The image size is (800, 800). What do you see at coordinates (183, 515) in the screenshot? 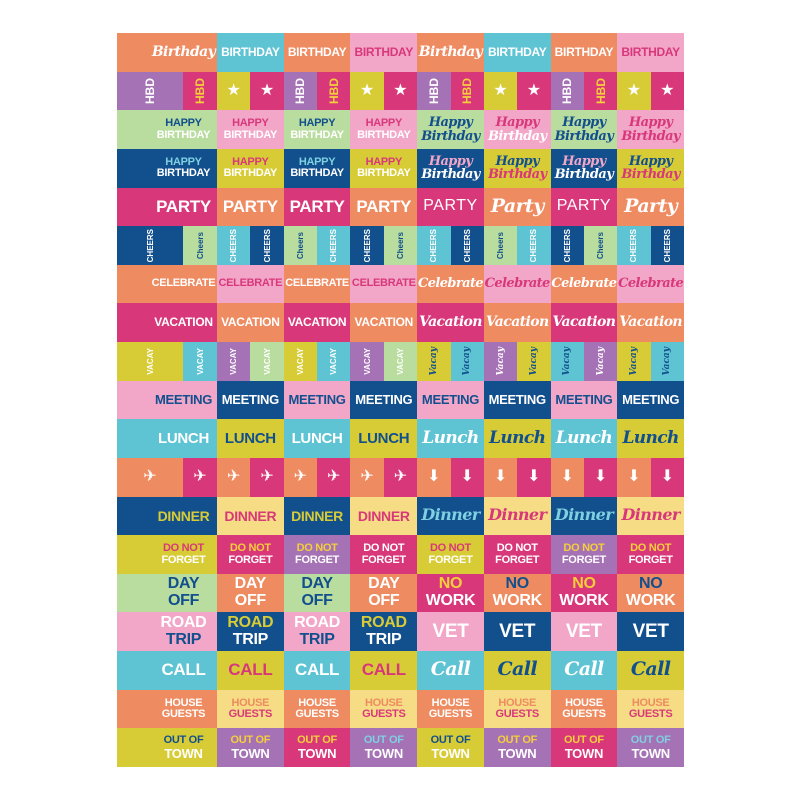
I see `sticker-text: DINNER` at bounding box center [183, 515].